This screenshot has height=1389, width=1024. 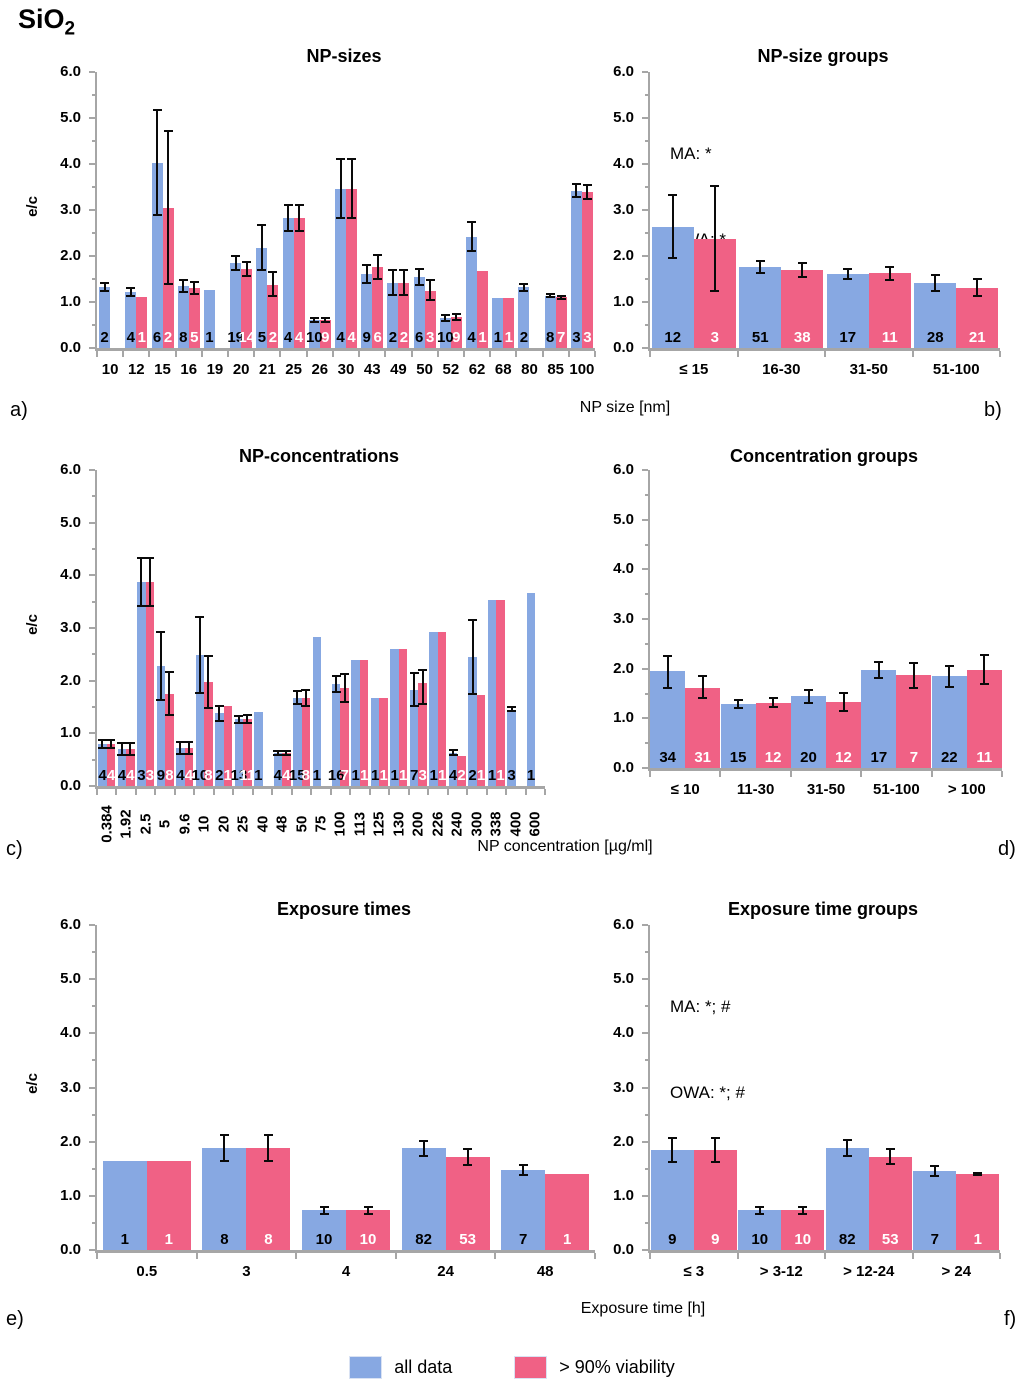 I want to click on x-tick-label: ≤ 15, so click(x=694, y=369).